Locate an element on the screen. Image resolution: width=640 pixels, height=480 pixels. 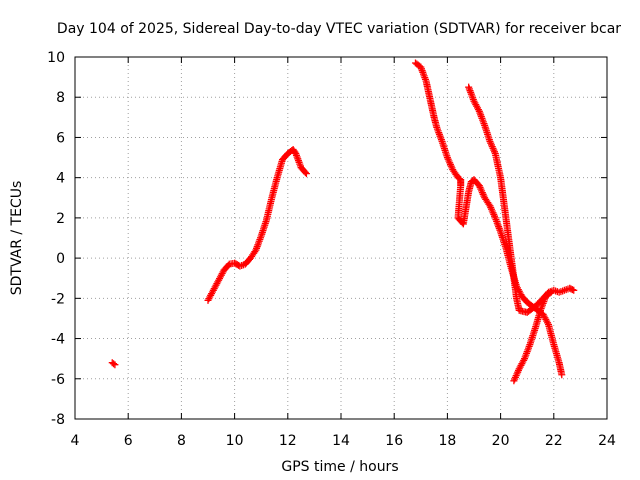
x-tick-label: 14 is located at coordinates (341, 441).